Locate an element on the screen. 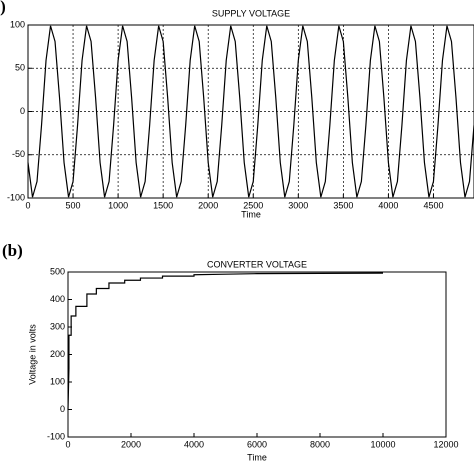 This screenshot has height=474, width=474. y-axis-label: Voltage in volts is located at coordinates (32, 354).